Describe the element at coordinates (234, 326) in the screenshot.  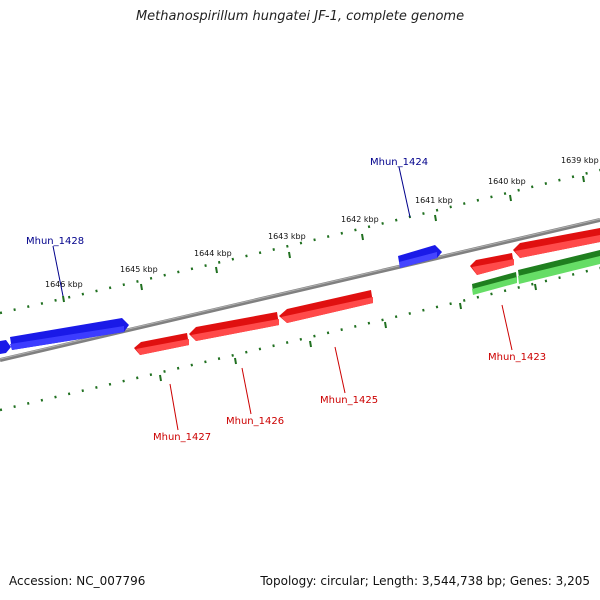
I see `gene-mhun-1426-arrow` at that location.